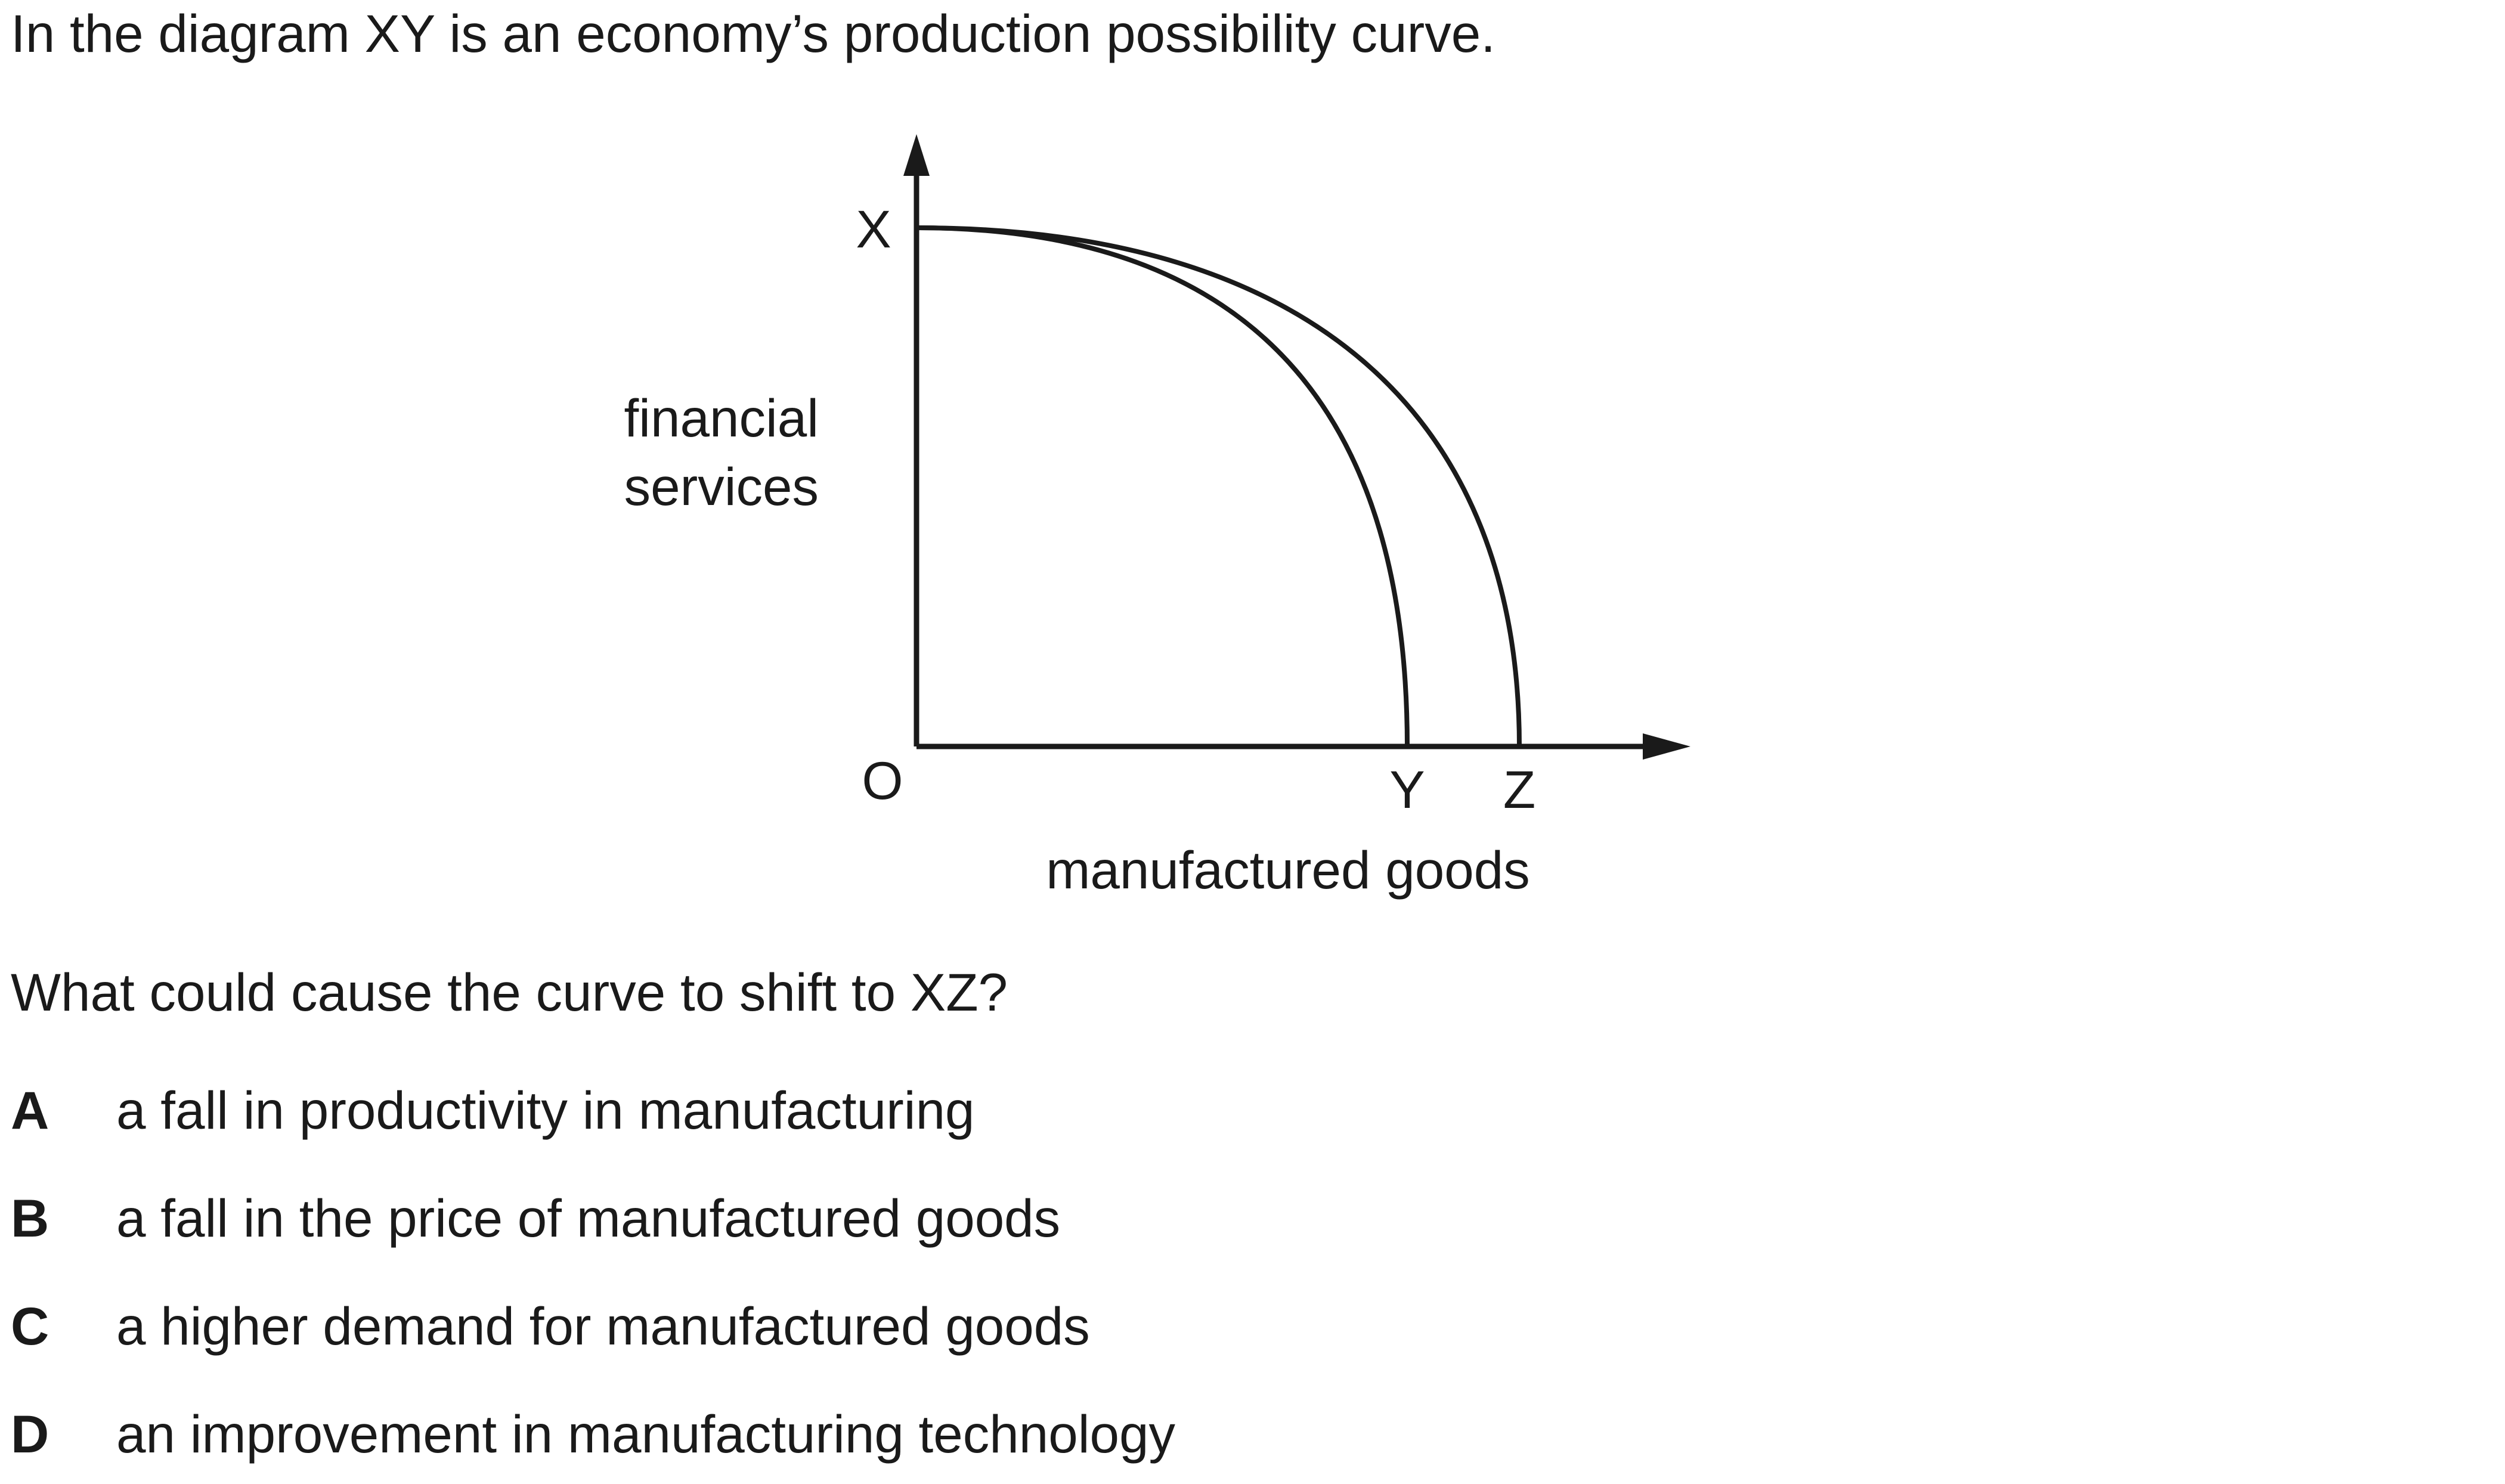  What do you see at coordinates (1287, 870) in the screenshot?
I see `x-axis-label: manufactured goods` at bounding box center [1287, 870].